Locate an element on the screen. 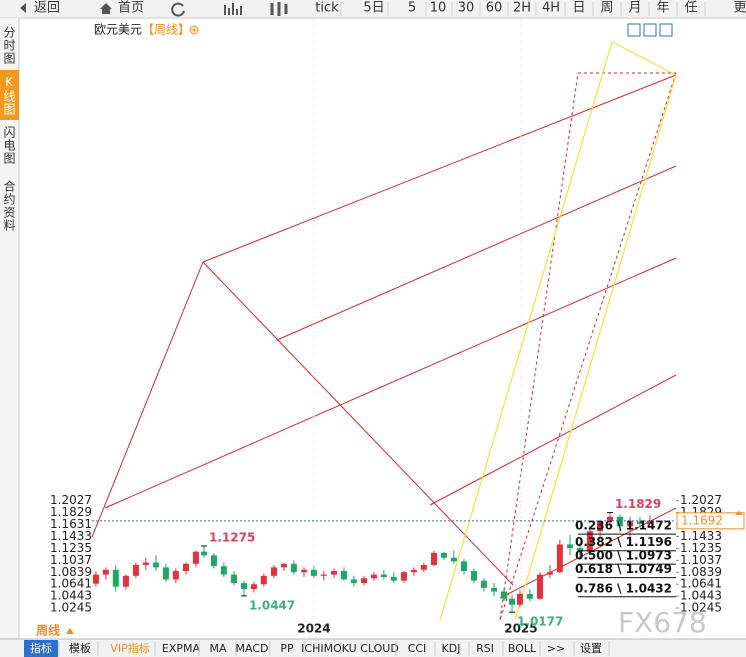 This screenshot has width=746, height=657. y-tick-label: 1.0839 is located at coordinates (71, 572).